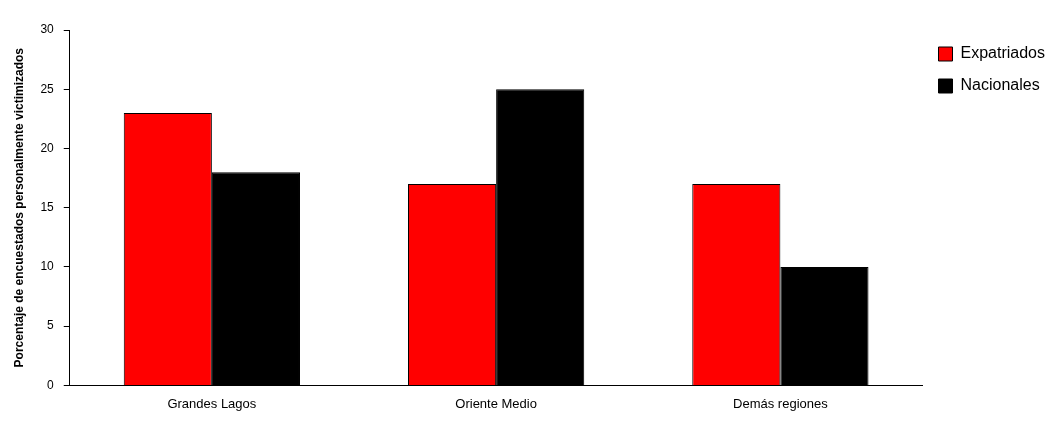 This screenshot has height=421, width=1059. What do you see at coordinates (781, 403) in the screenshot?
I see `x-tick-label: Demás regiones` at bounding box center [781, 403].